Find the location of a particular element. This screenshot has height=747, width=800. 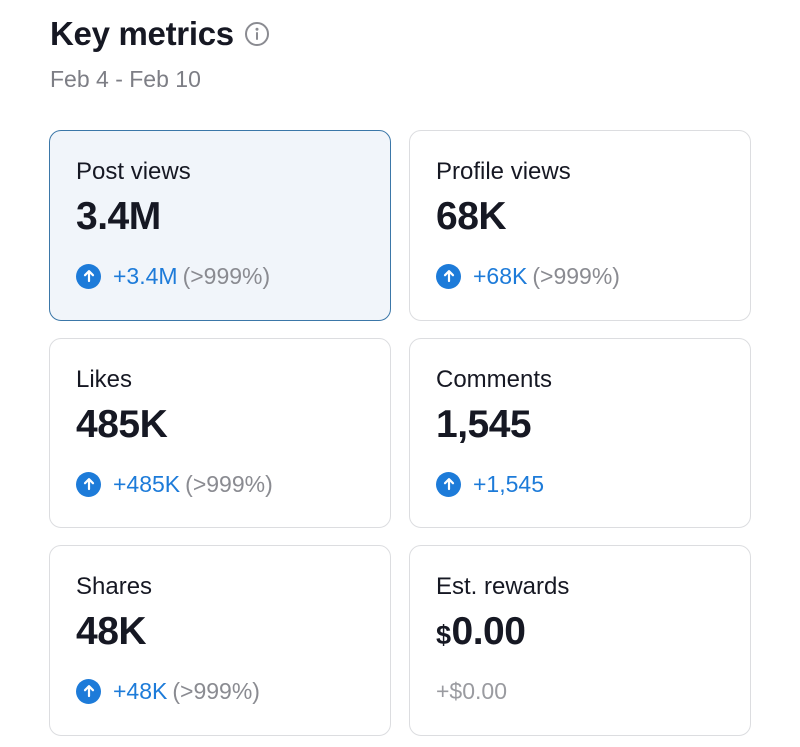

metric-card-est-rewards: Est. rewards $0.00 +$0.00 is located at coordinates (580, 640).